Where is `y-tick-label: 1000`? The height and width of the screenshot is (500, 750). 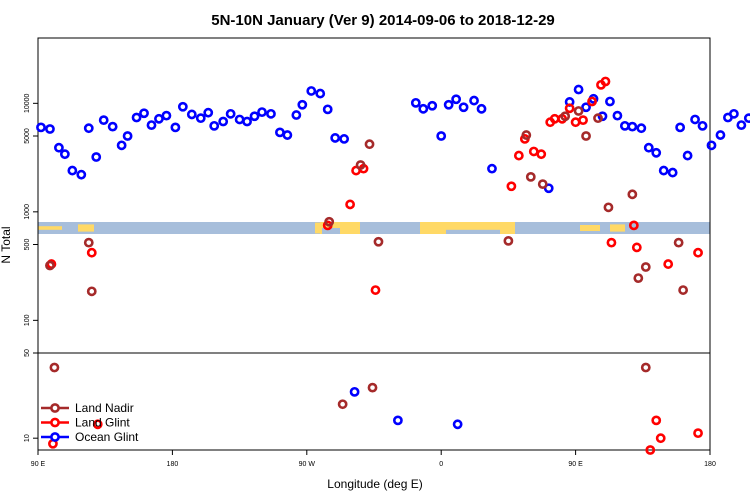
y-tick-label: 1000 is located at coordinates (27, 212).